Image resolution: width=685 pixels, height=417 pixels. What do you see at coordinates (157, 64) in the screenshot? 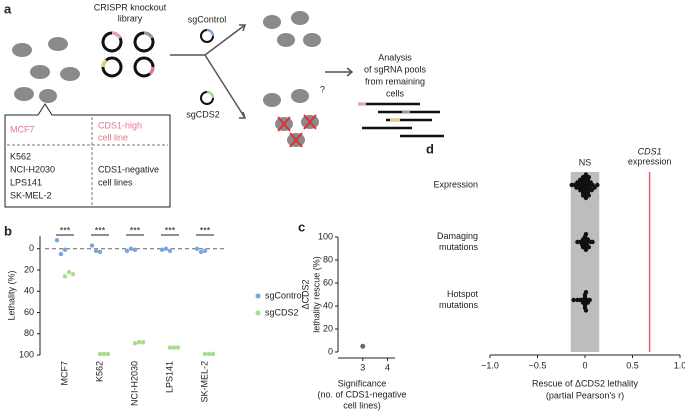
I see `plasmid-inserts` at bounding box center [157, 64].